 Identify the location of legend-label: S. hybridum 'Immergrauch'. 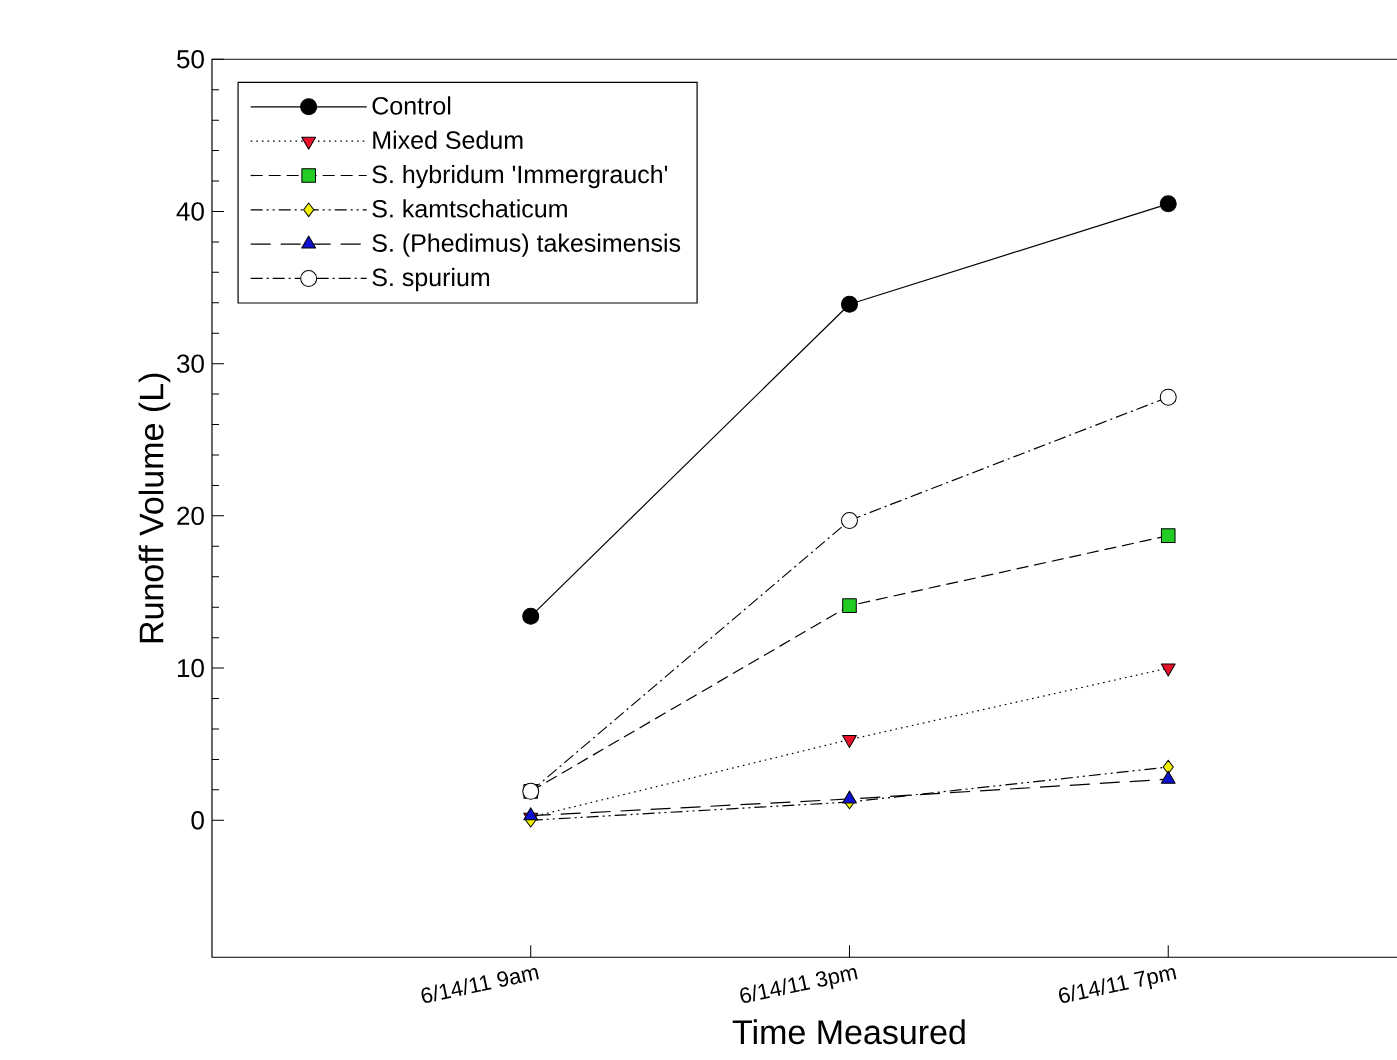
(520, 176).